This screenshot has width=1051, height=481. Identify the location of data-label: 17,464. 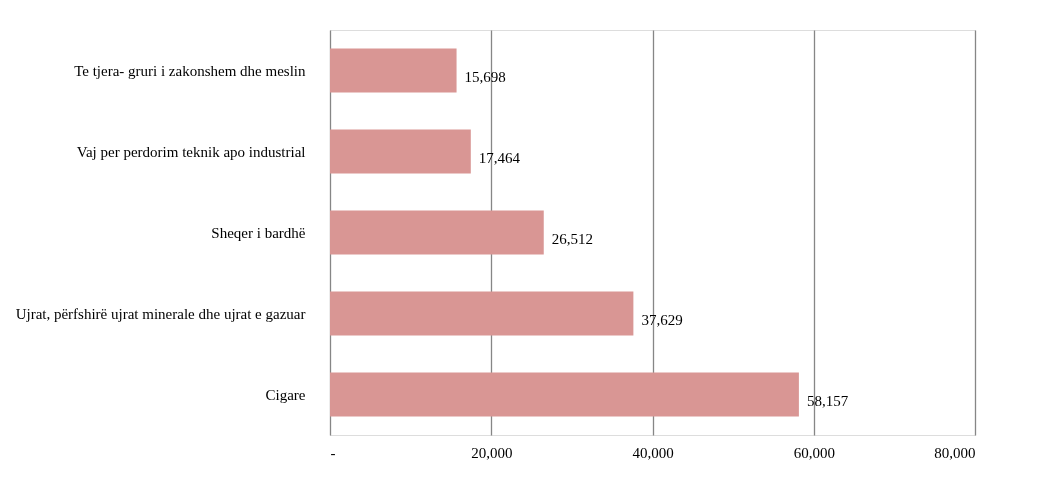
(499, 157).